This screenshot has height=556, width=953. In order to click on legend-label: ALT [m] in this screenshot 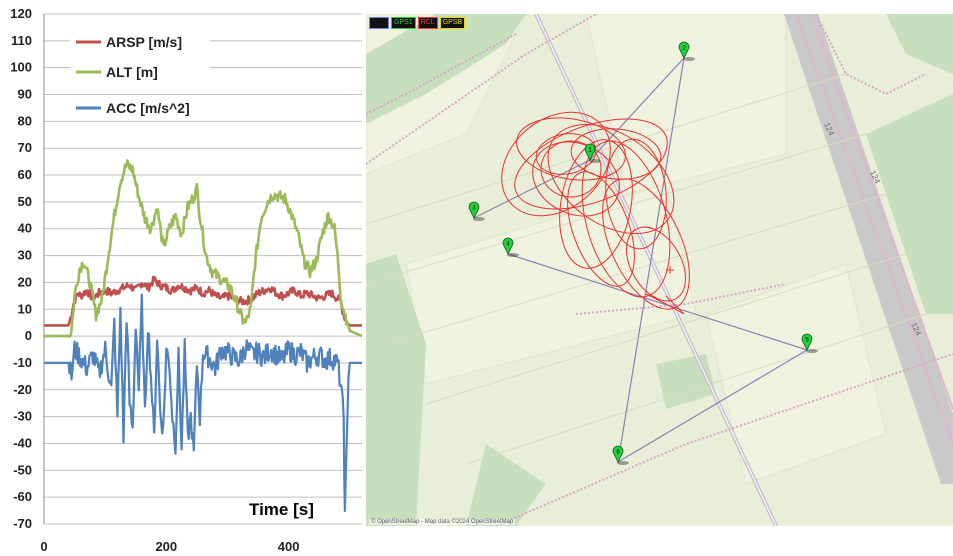, I will do `click(132, 72)`.